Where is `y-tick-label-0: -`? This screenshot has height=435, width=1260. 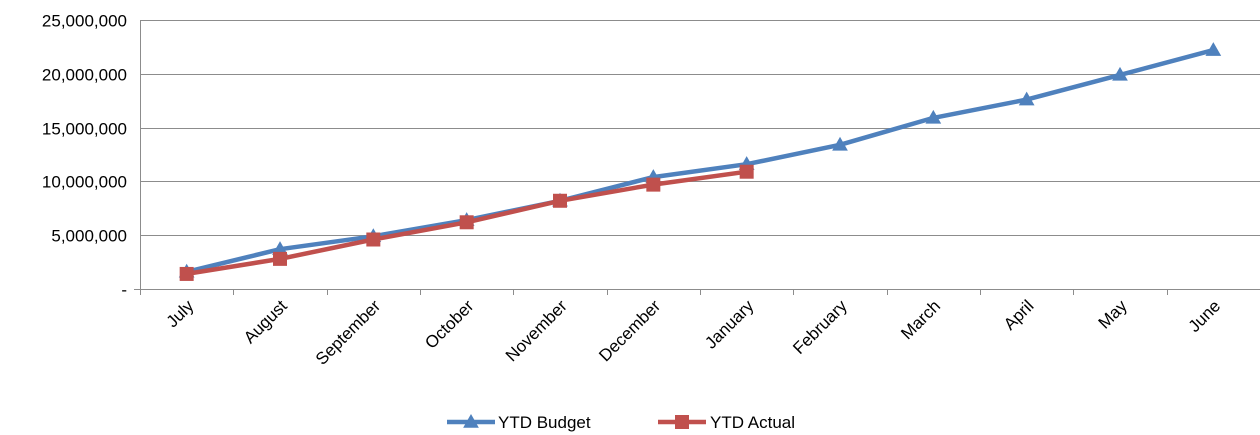 y-tick-label-0: - is located at coordinates (124, 290).